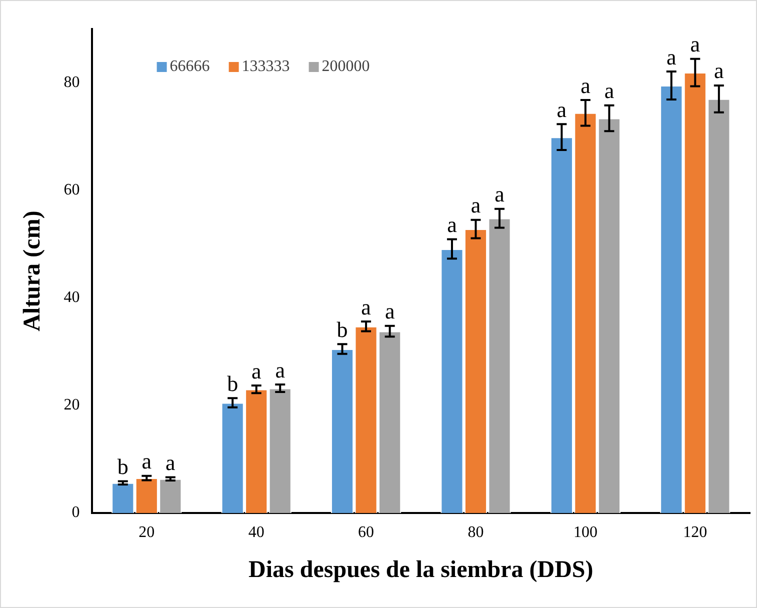 Image resolution: width=757 pixels, height=608 pixels. I want to click on x-tick-label: 80, so click(476, 532).